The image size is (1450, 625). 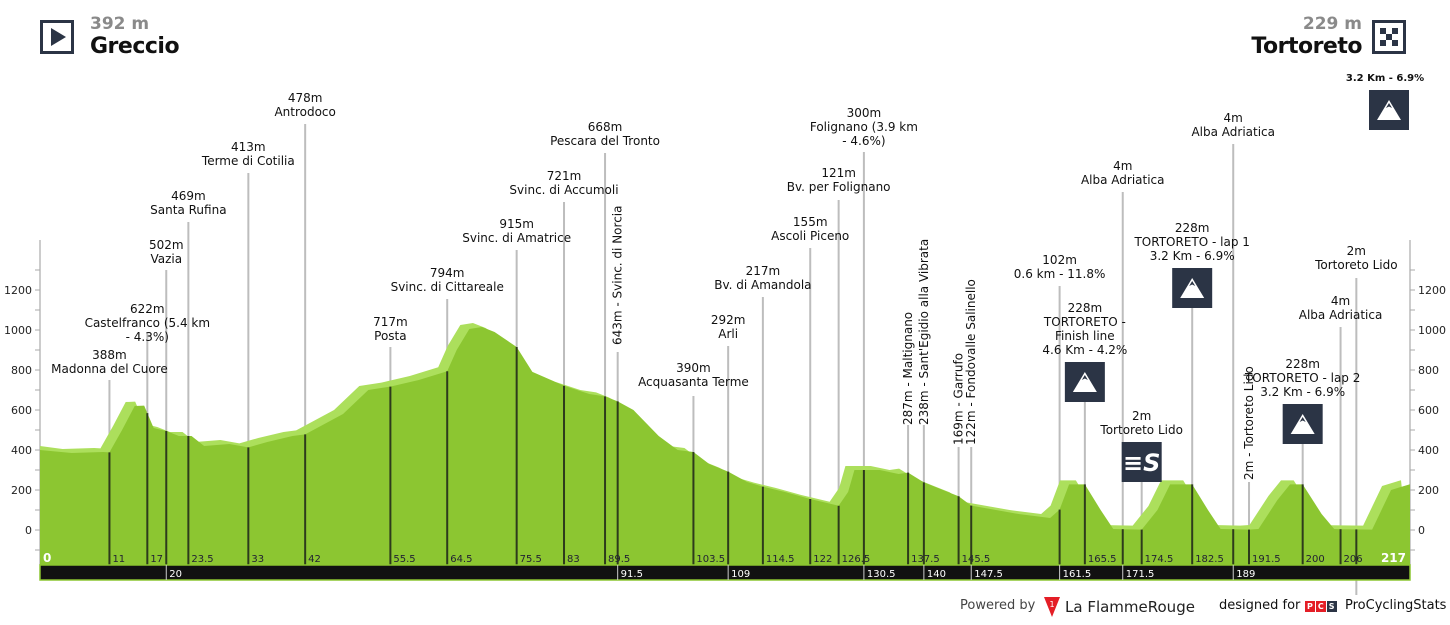 What do you see at coordinates (810, 236) in the screenshot?
I see `waypoint-label-text: Ascoli Piceno` at bounding box center [810, 236].